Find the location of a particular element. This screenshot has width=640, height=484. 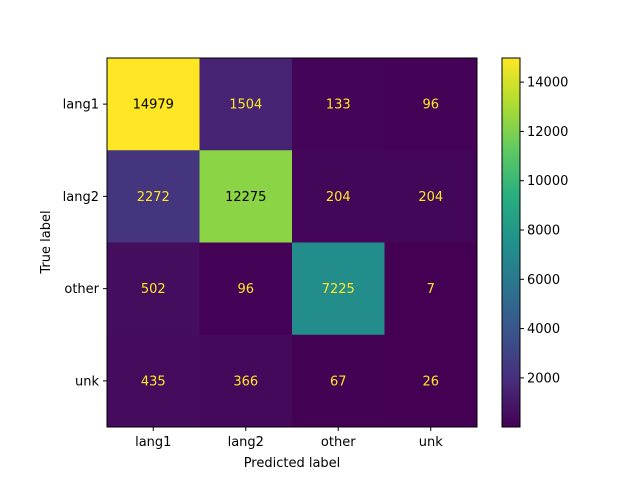

cell-value-lang1-lang2: 1504 is located at coordinates (245, 105).